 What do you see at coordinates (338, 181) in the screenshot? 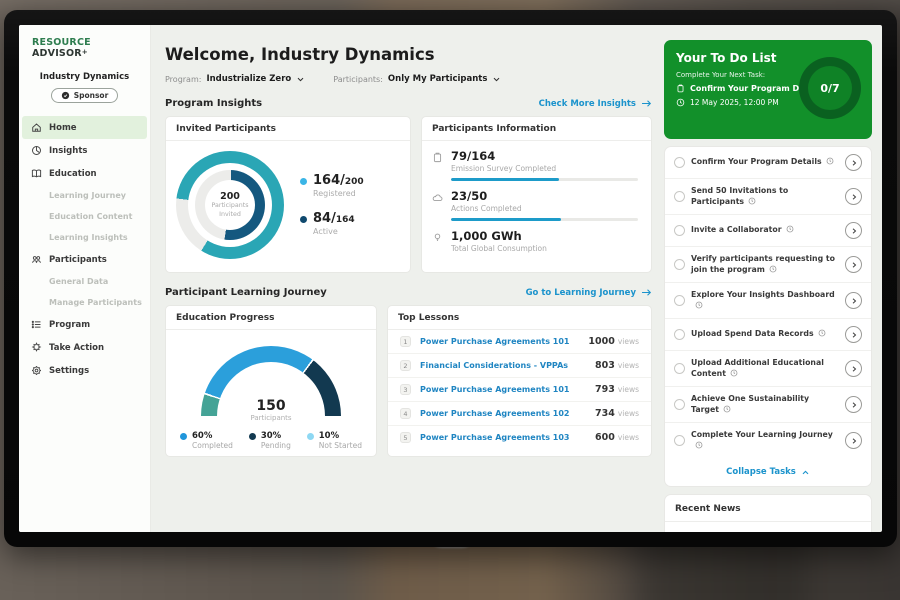
I see `registered-value: 164/200` at bounding box center [338, 181].